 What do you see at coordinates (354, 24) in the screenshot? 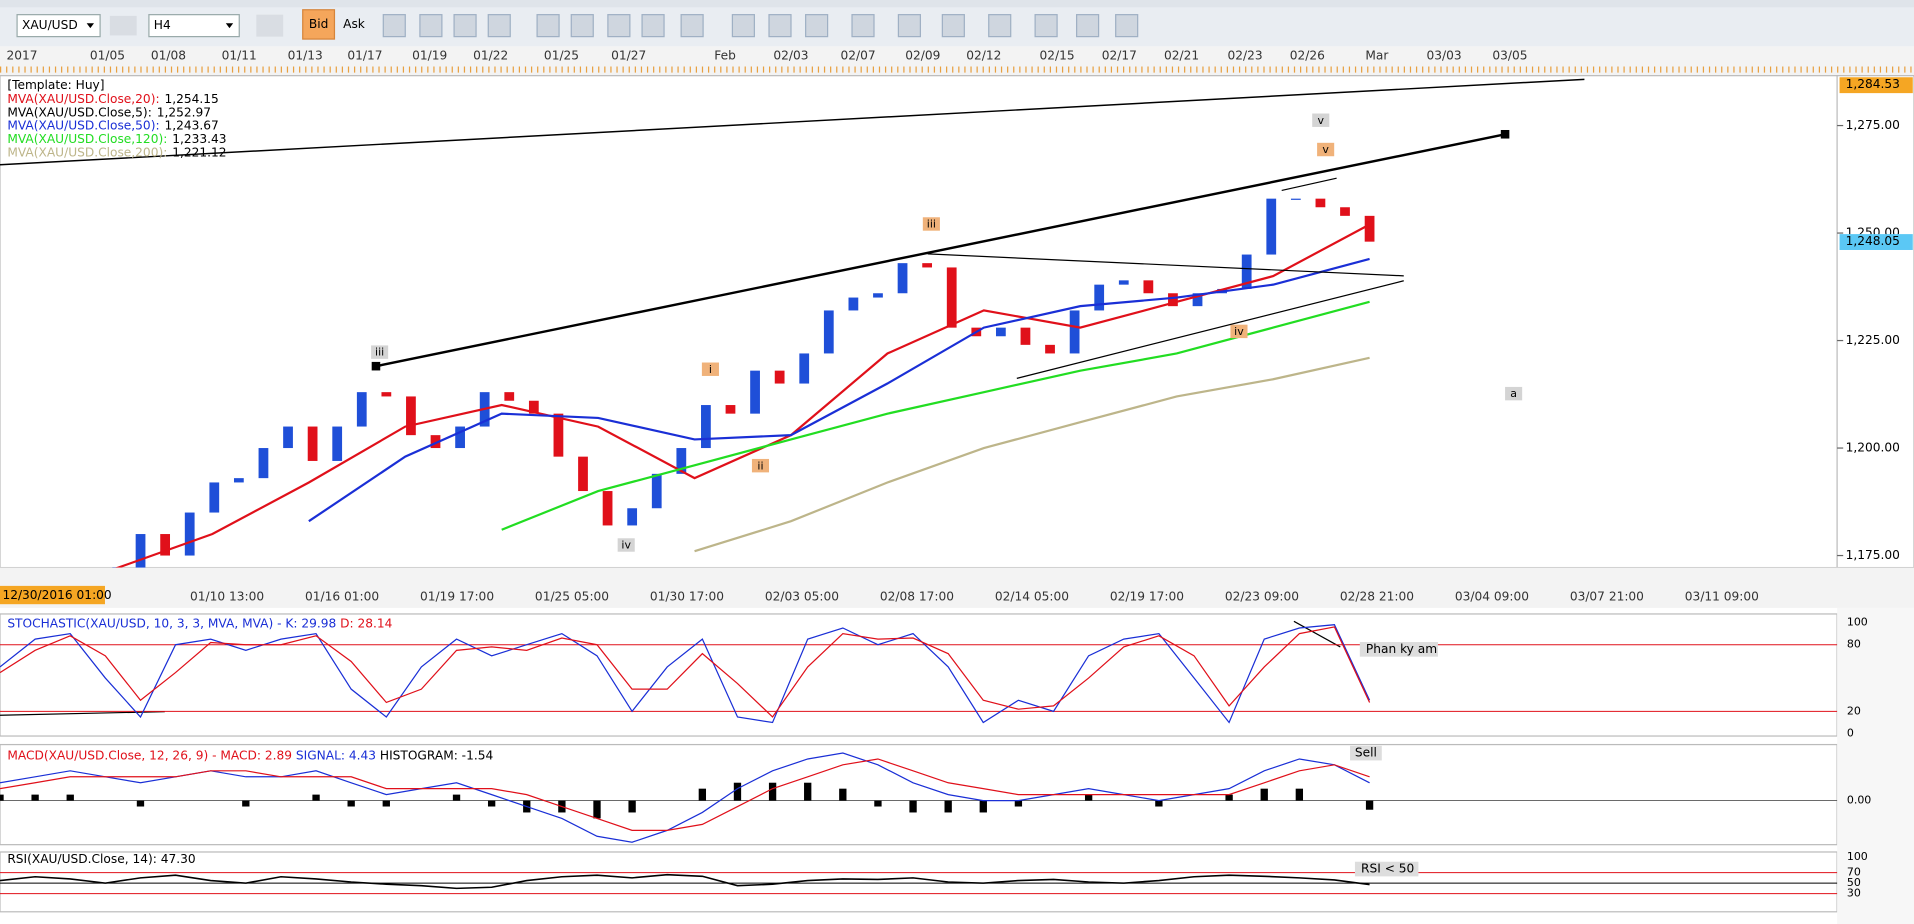
I see `ask-label: Ask` at bounding box center [354, 24].